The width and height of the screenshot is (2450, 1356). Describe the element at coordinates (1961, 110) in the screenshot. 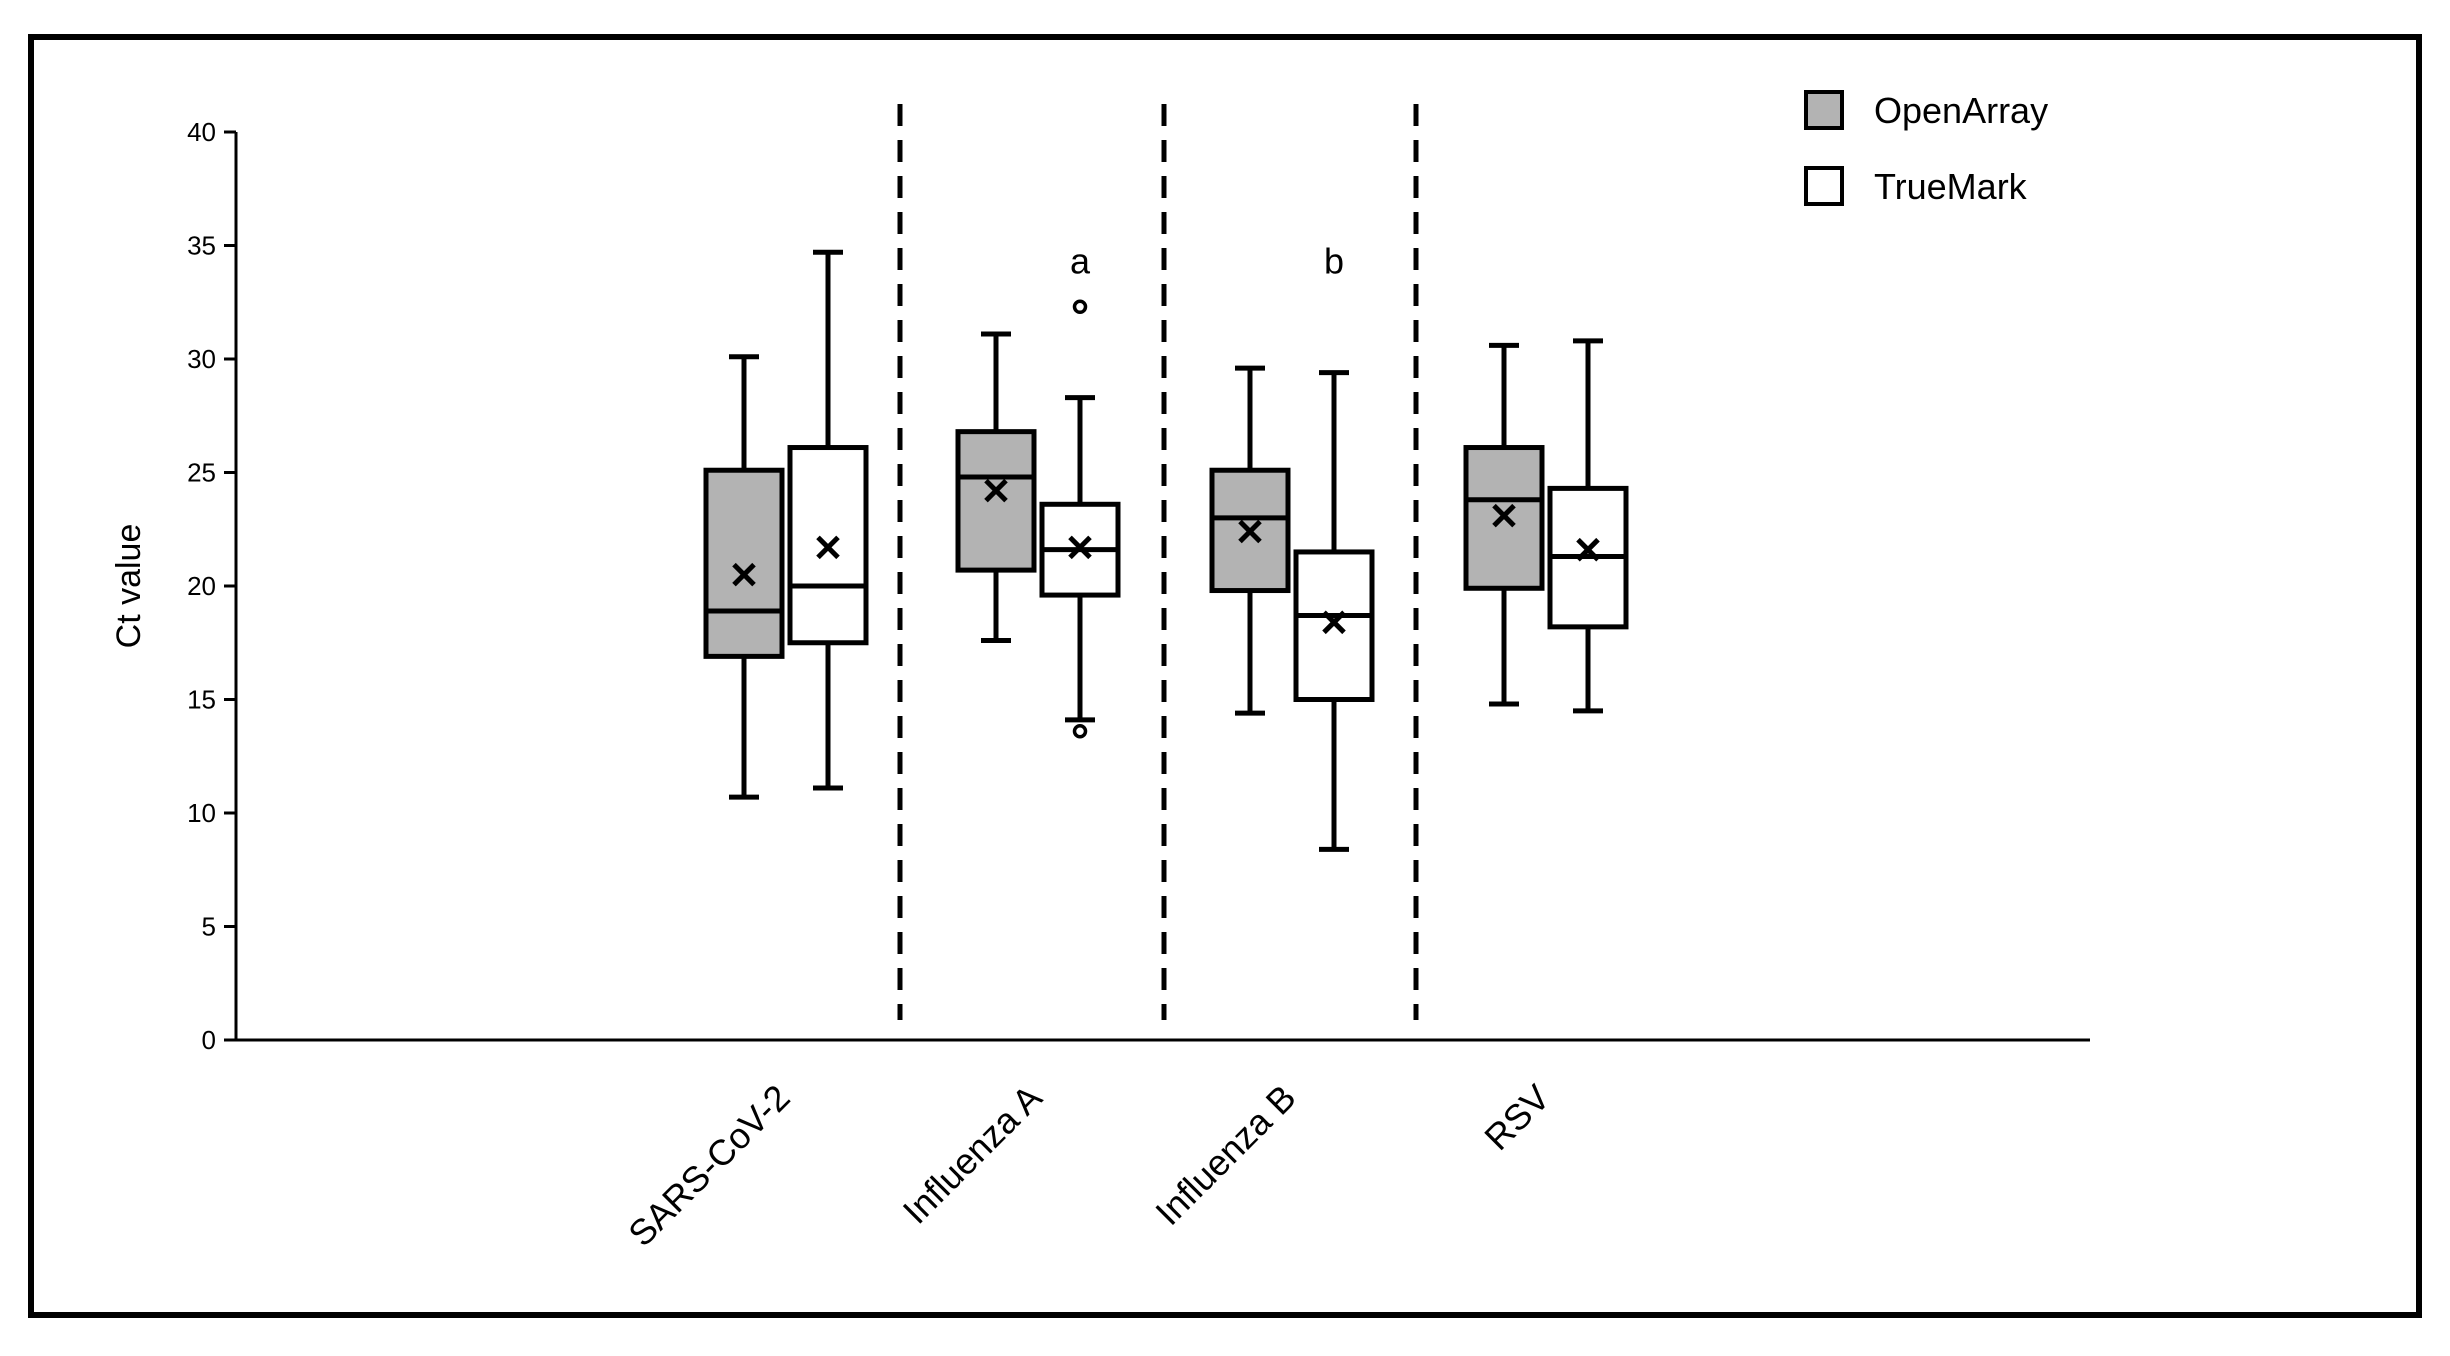

I see `legend-label: OpenArray` at that location.